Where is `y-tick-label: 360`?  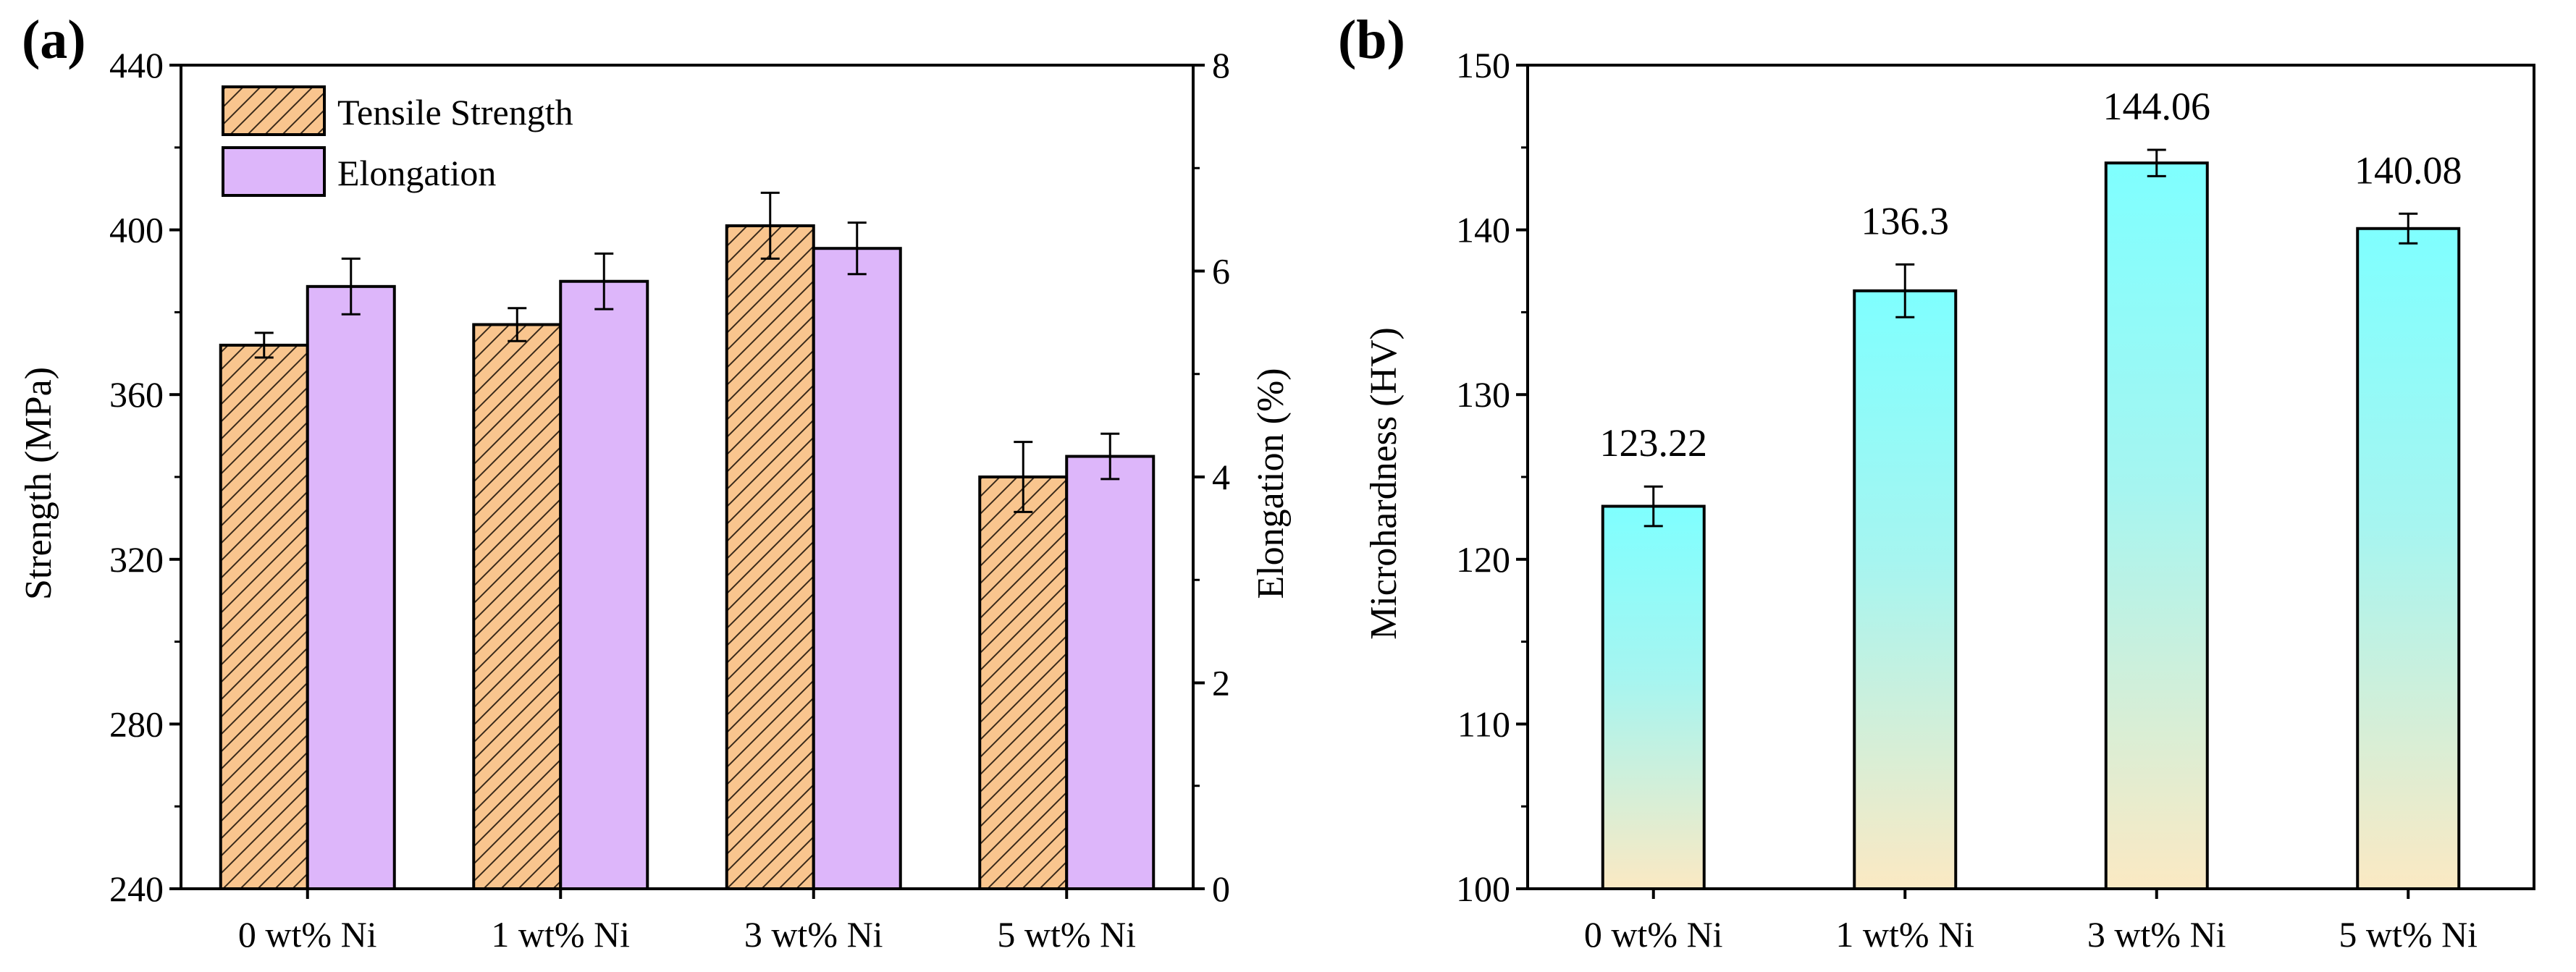 y-tick-label: 360 is located at coordinates (136, 395).